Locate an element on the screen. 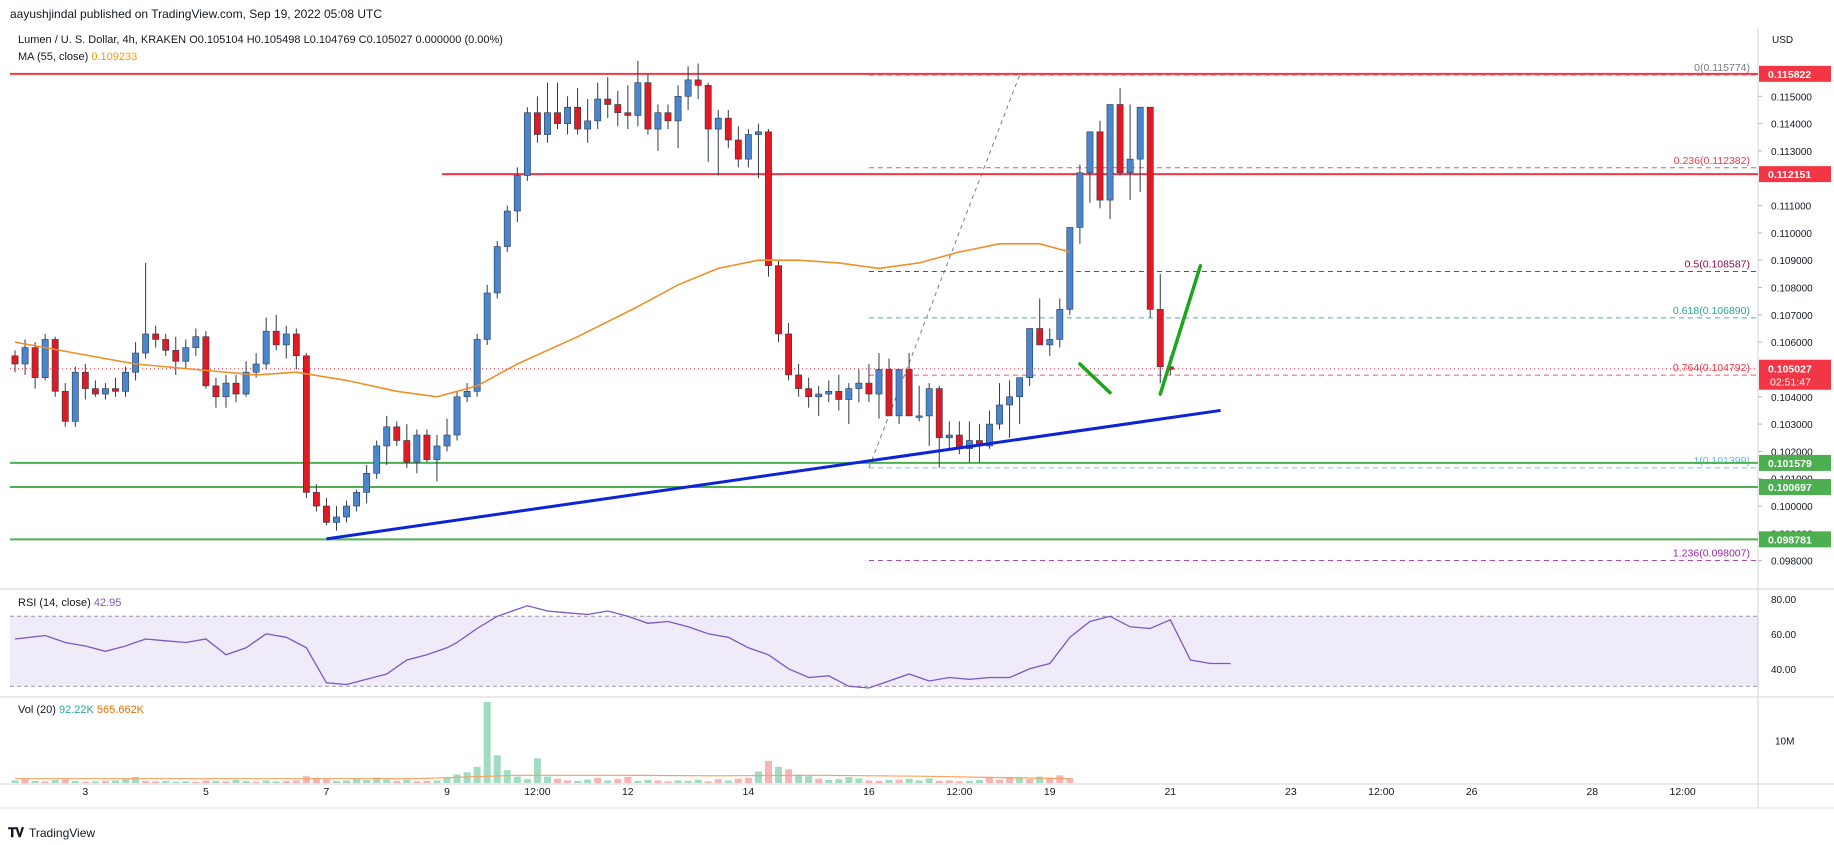 This screenshot has width=1834, height=845. price-tick-label: 0.111000 is located at coordinates (1791, 207).